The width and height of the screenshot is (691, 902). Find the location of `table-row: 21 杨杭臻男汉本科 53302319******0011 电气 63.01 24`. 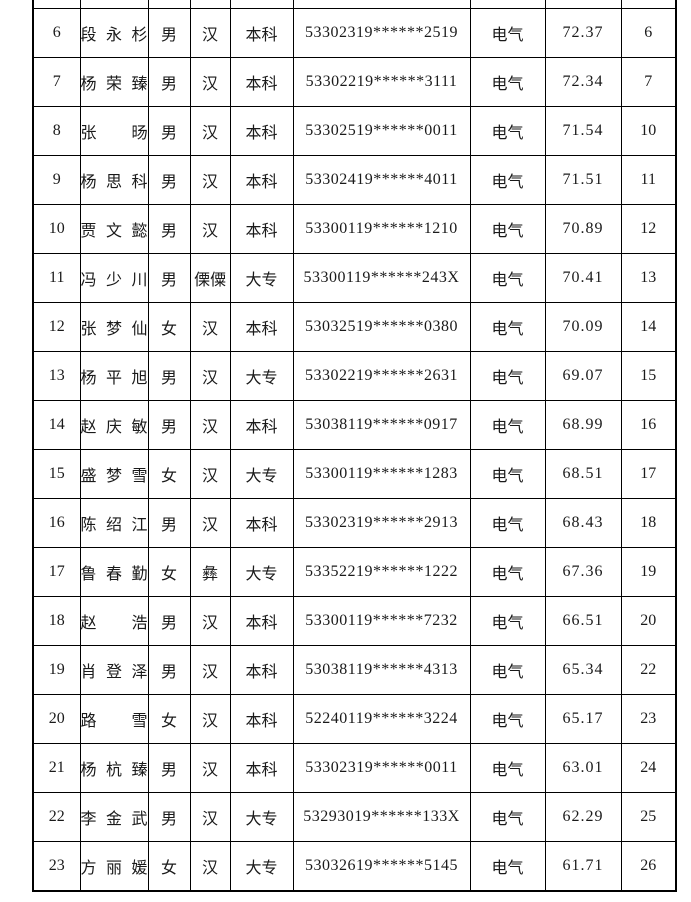

table-row: 21 杨杭臻男汉本科 53302319******0011 电气 63.01 24 is located at coordinates (354, 768).